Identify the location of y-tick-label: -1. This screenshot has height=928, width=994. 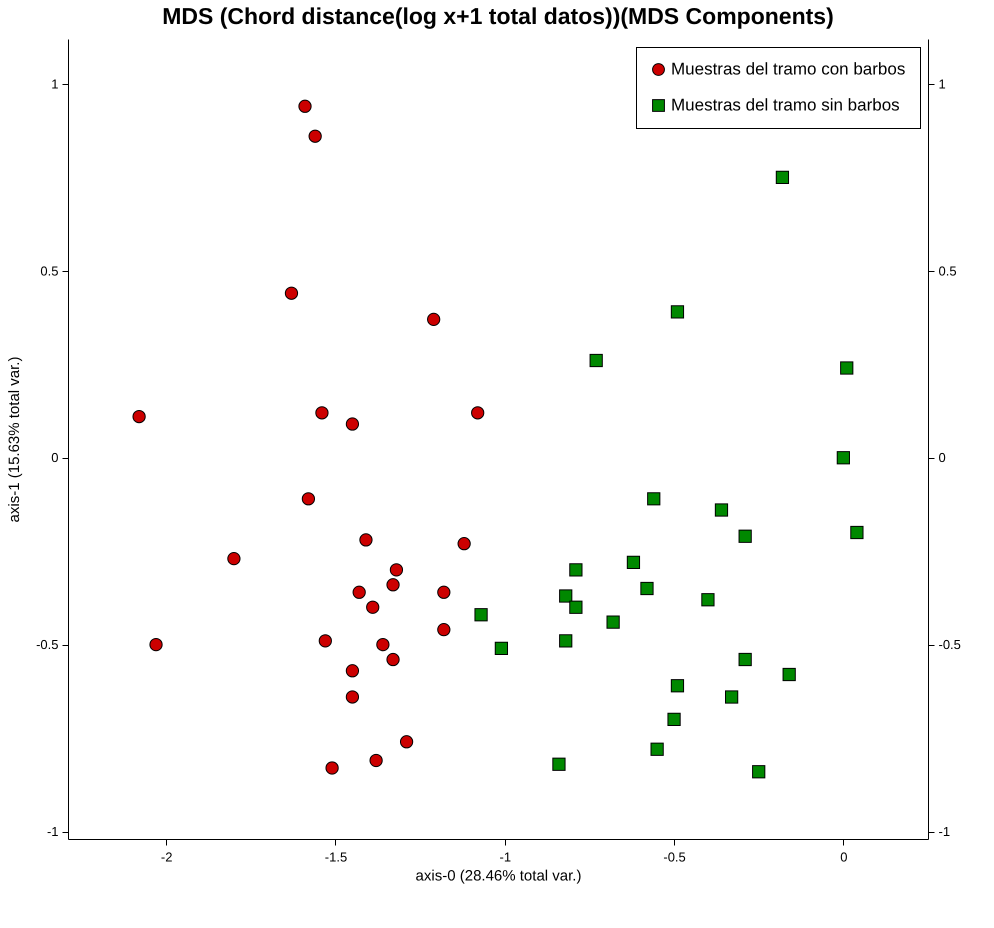
(52, 832).